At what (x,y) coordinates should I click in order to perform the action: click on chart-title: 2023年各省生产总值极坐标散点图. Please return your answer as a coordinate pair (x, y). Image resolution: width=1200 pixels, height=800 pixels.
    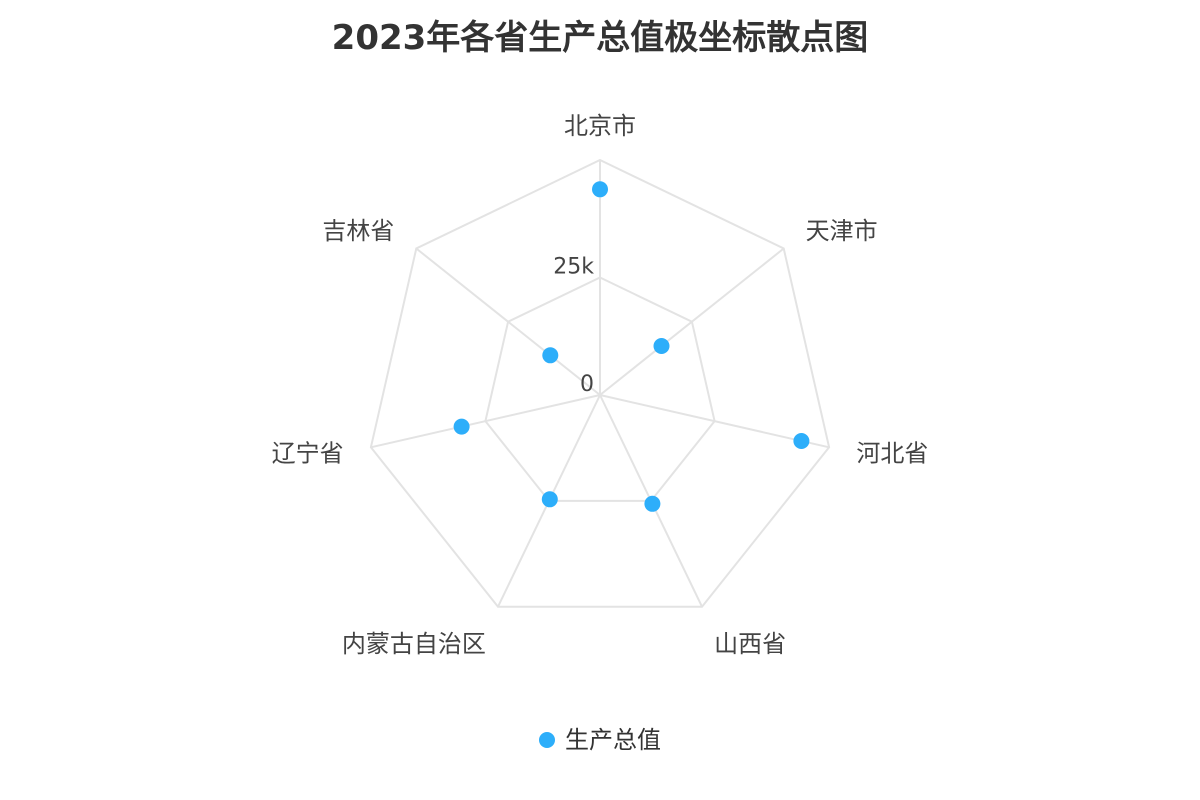
    Looking at the image, I should click on (600, 38).